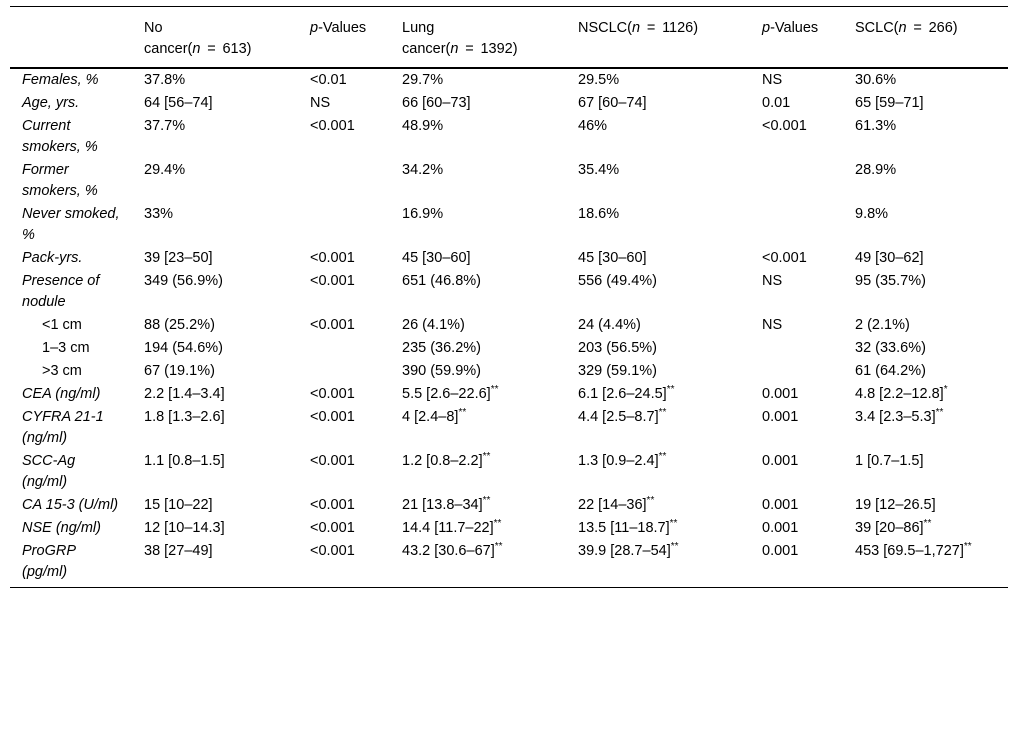  Describe the element at coordinates (658, 528) in the screenshot. I see `cell-nsclc: 13.5 [11–18.7]**` at that location.